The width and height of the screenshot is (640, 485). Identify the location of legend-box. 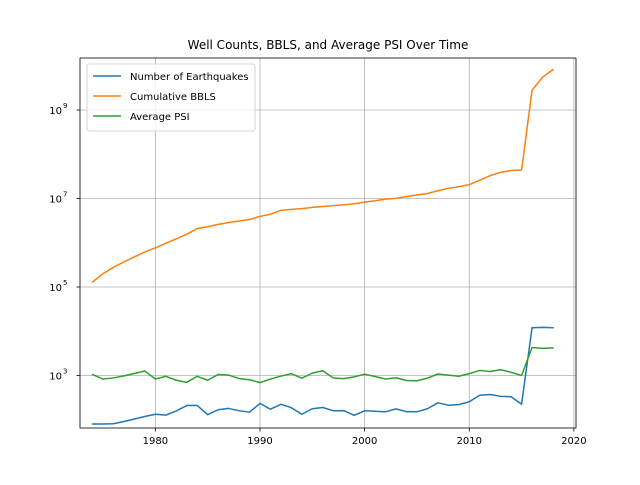
(171, 97).